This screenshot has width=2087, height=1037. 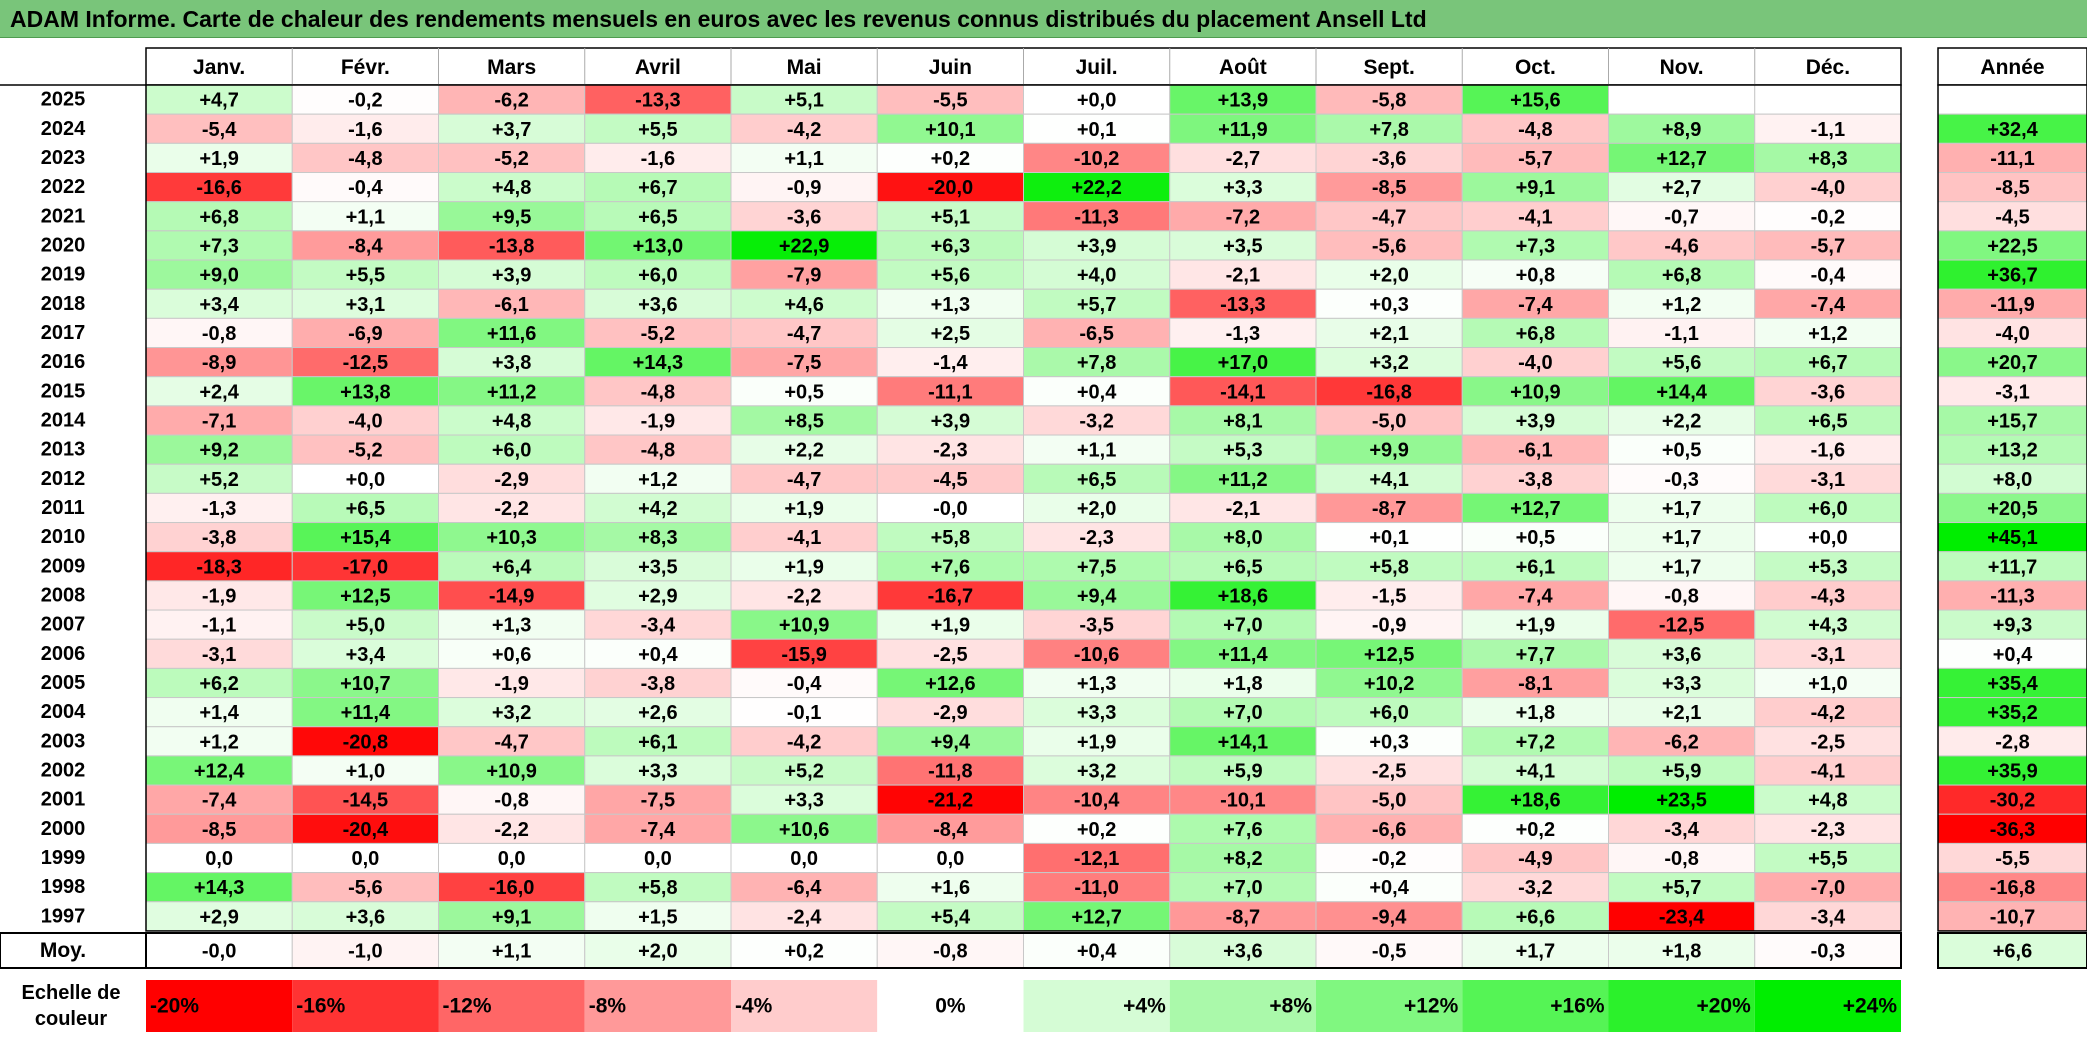 What do you see at coordinates (63, 450) in the screenshot?
I see `row-label: 2013` at bounding box center [63, 450].